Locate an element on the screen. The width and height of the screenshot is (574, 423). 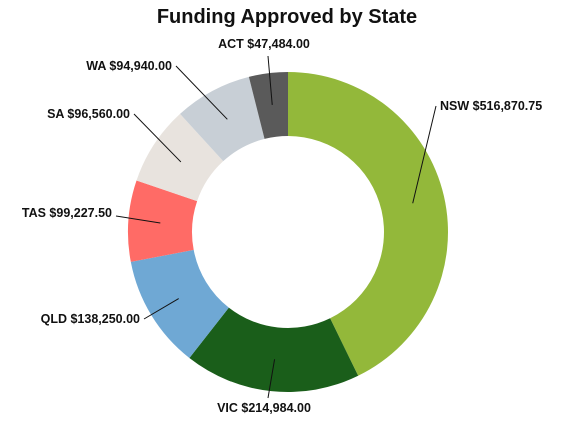
slice-sa is located at coordinates (180, 157).